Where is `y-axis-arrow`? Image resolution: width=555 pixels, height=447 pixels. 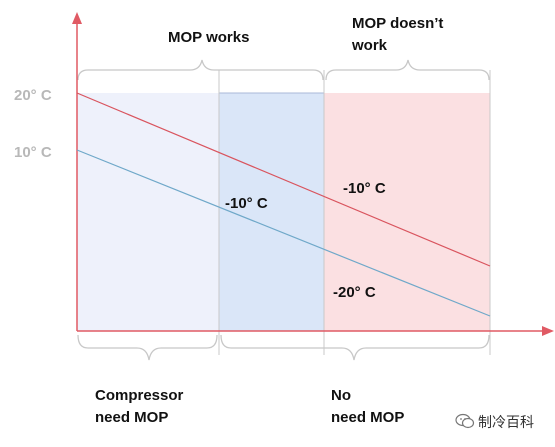 y-axis-arrow is located at coordinates (77, 18).